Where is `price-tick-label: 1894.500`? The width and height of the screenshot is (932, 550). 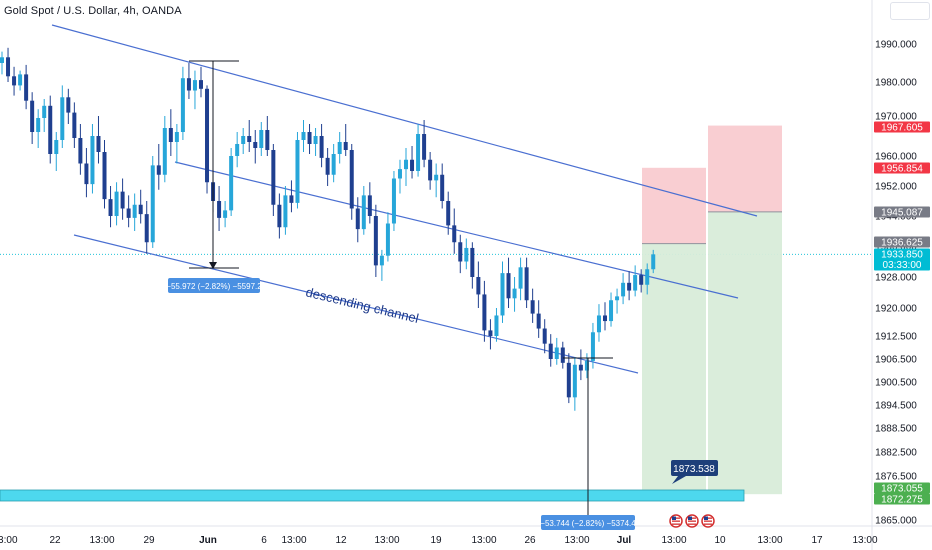
price-tick-label: 1894.500 is located at coordinates (896, 406).